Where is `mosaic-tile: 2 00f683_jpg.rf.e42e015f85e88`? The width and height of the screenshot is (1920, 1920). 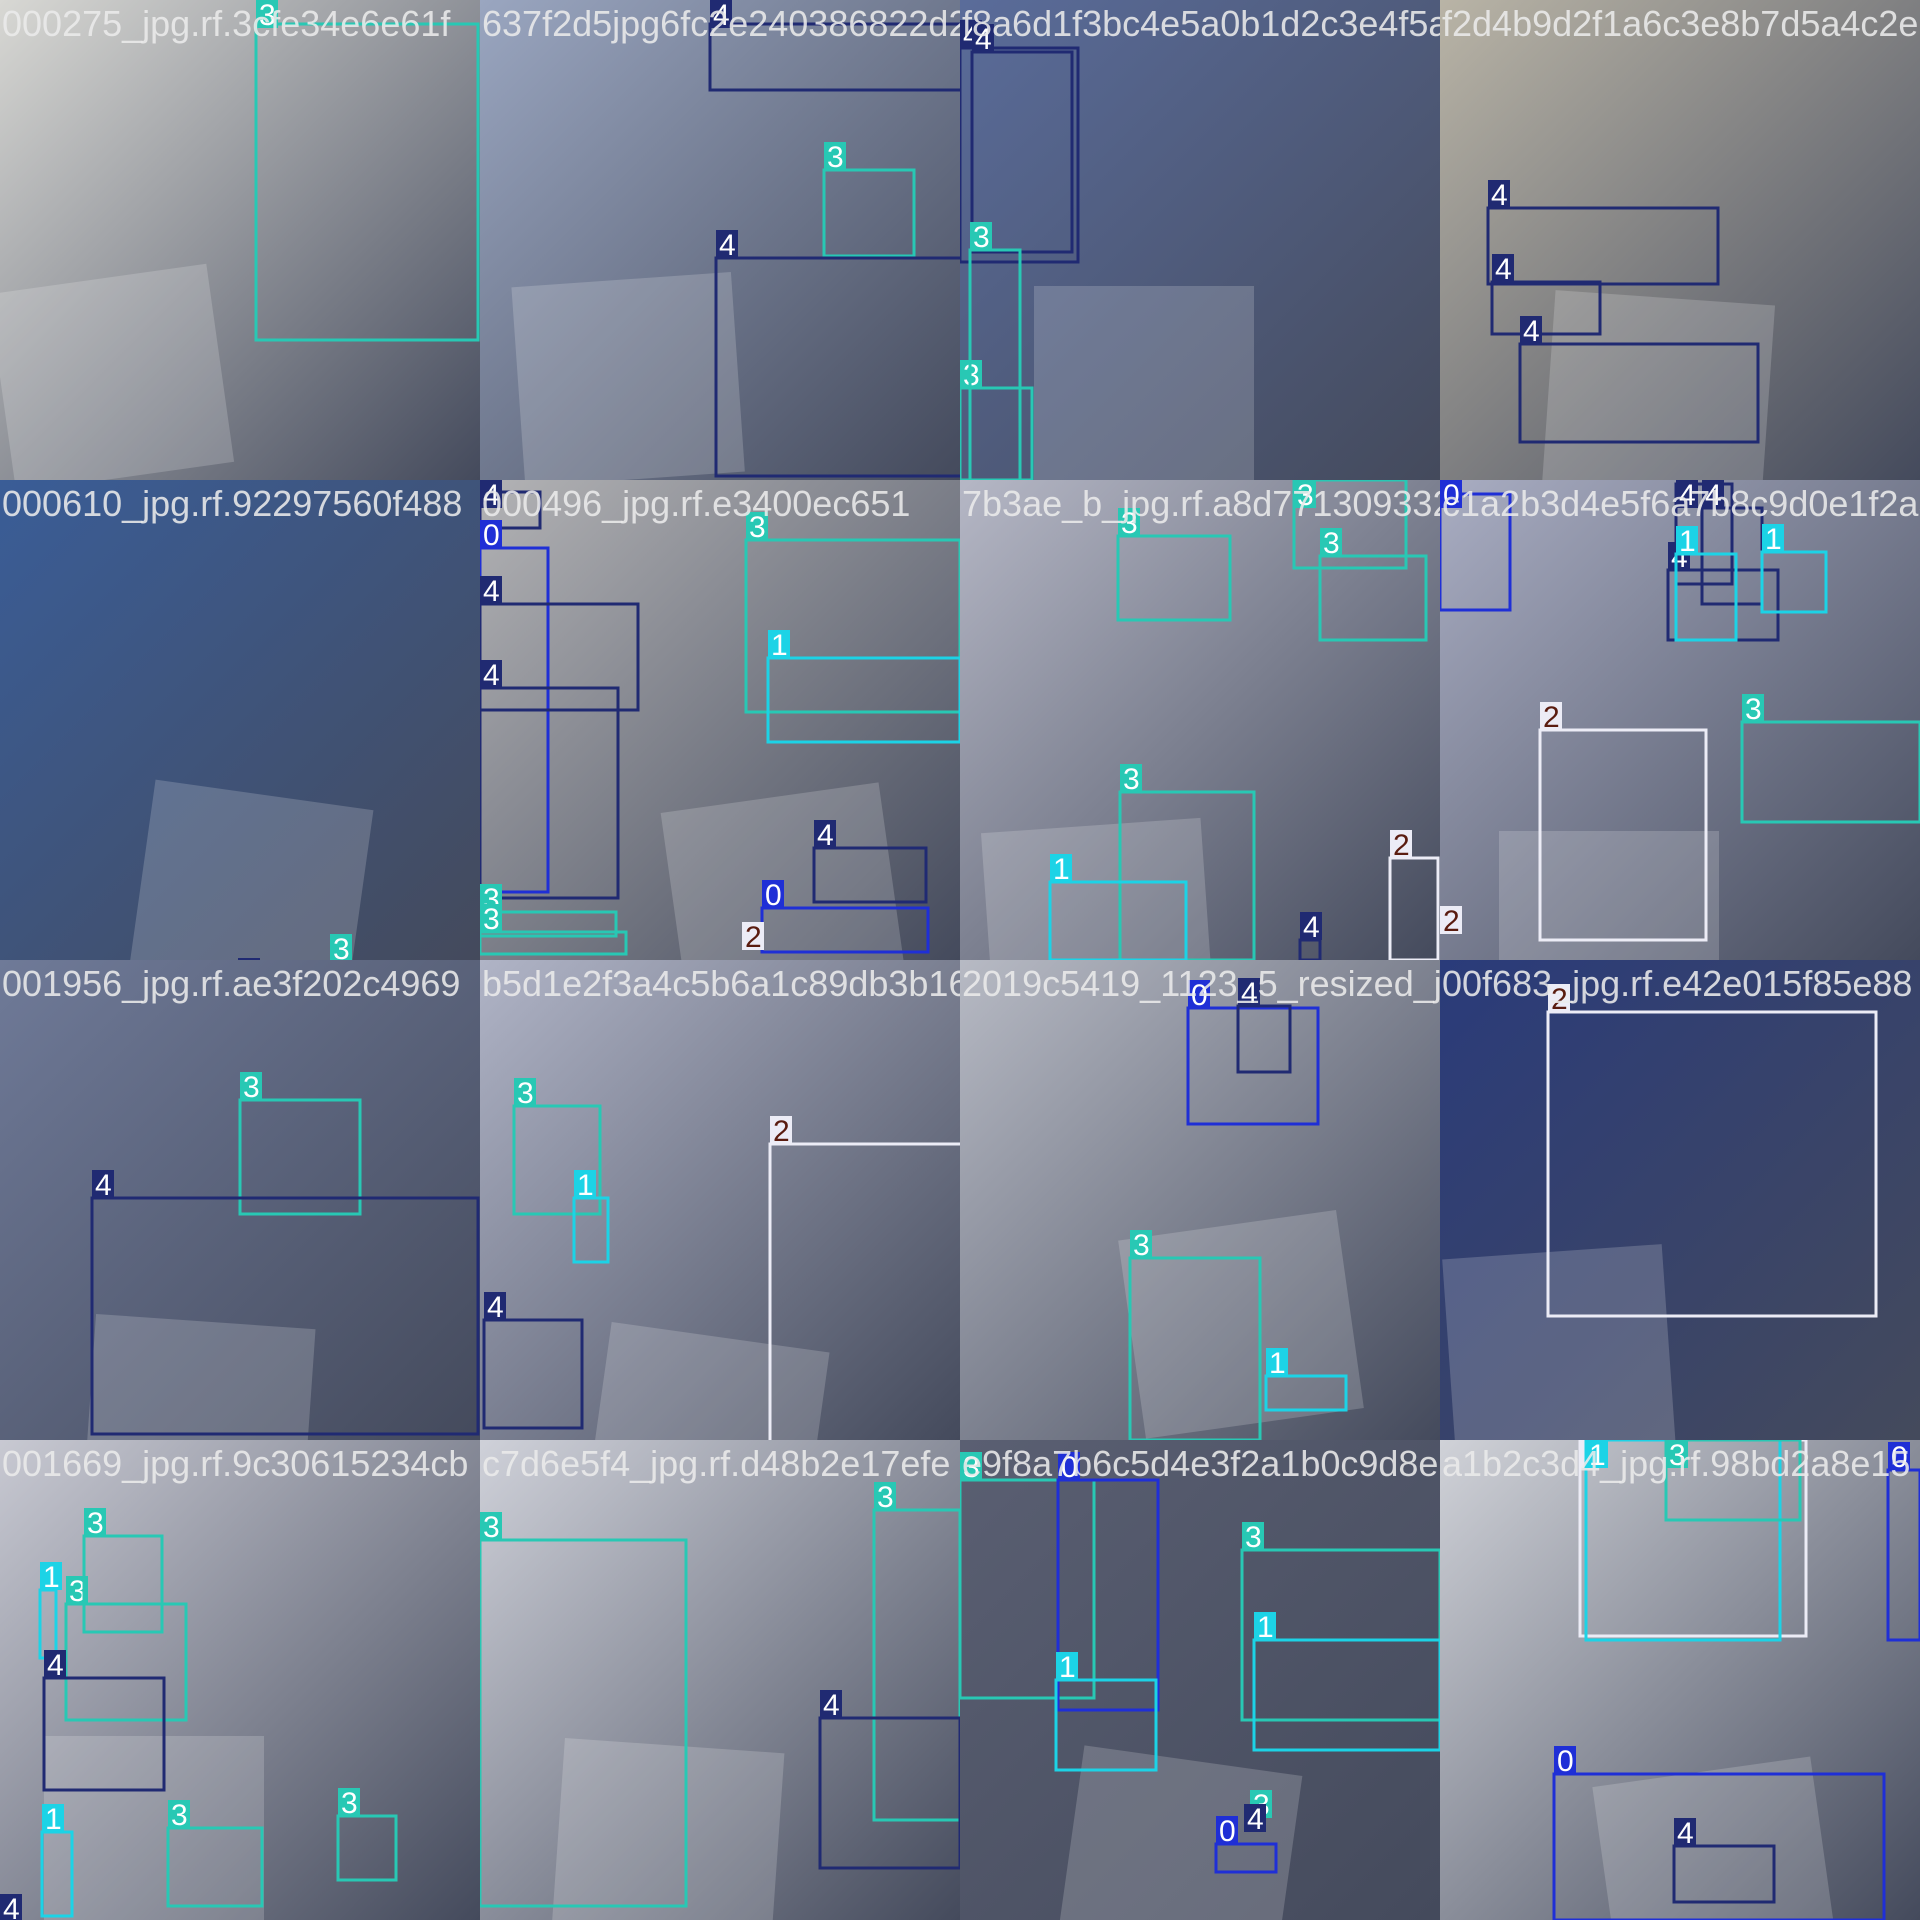 mosaic-tile: 2 00f683_jpg.rf.e42e015f85e88 is located at coordinates (1680, 1200).